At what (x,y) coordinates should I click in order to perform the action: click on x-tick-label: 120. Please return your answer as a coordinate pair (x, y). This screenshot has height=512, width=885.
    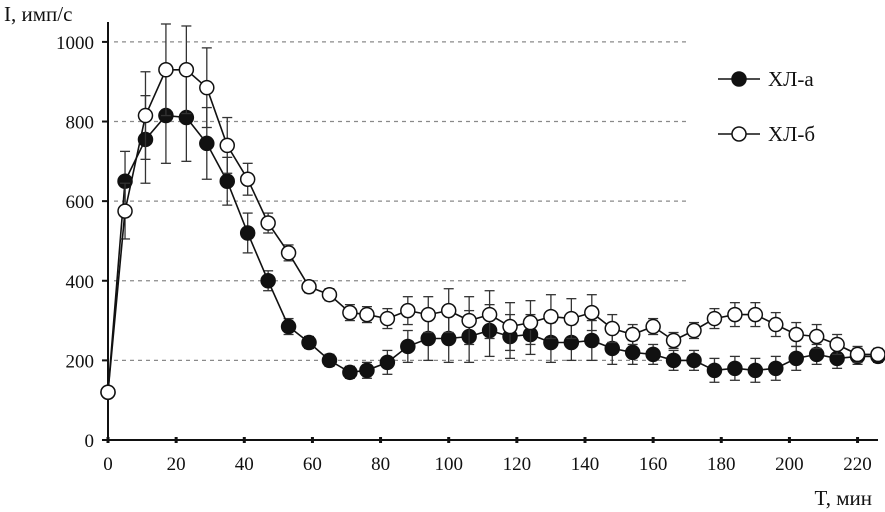
    Looking at the image, I should click on (517, 464).